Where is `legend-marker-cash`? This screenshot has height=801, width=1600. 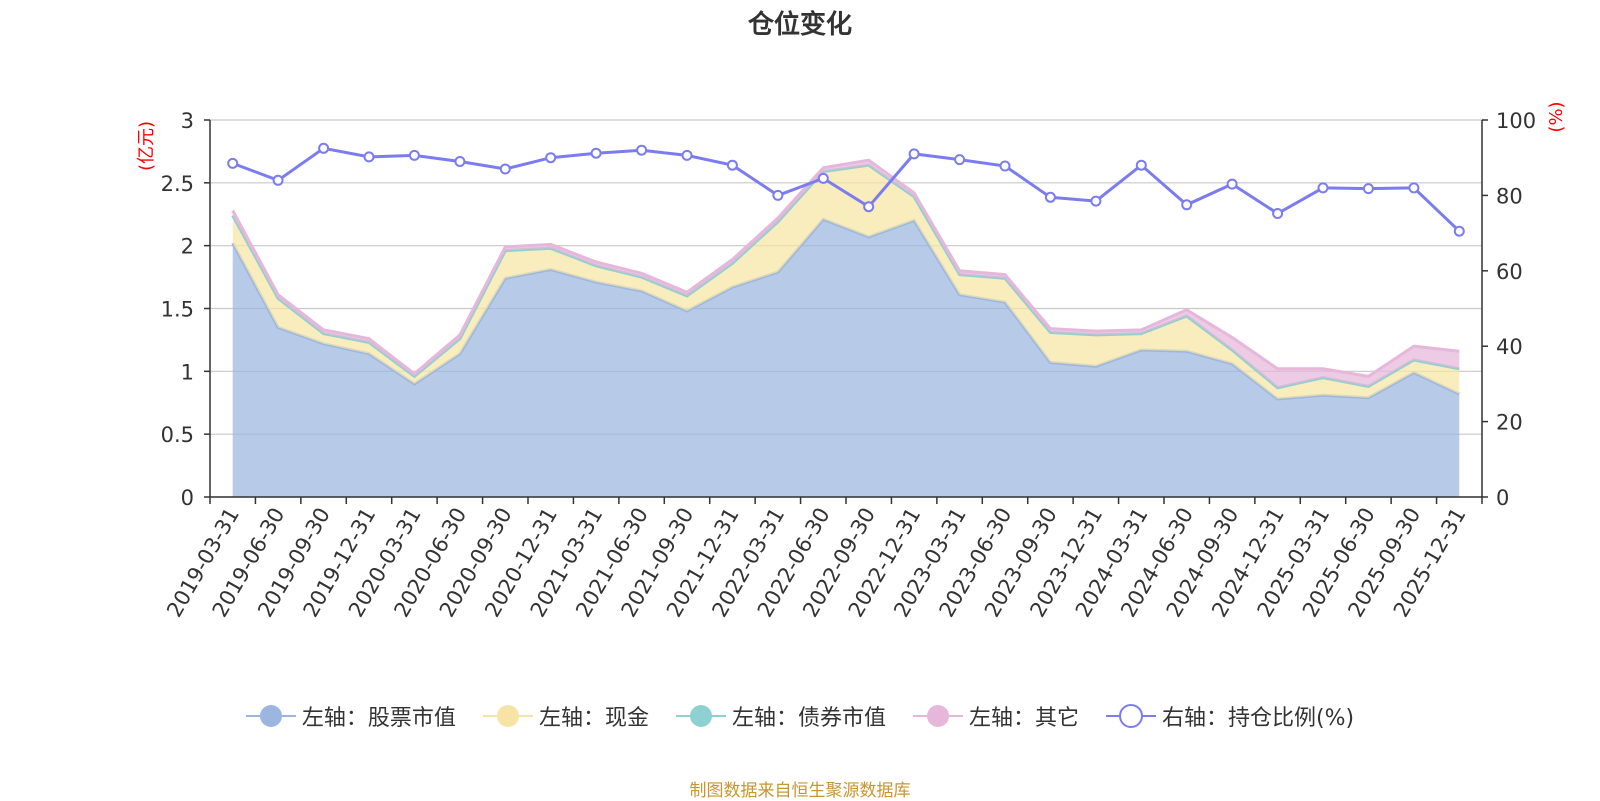 legend-marker-cash is located at coordinates (507, 716).